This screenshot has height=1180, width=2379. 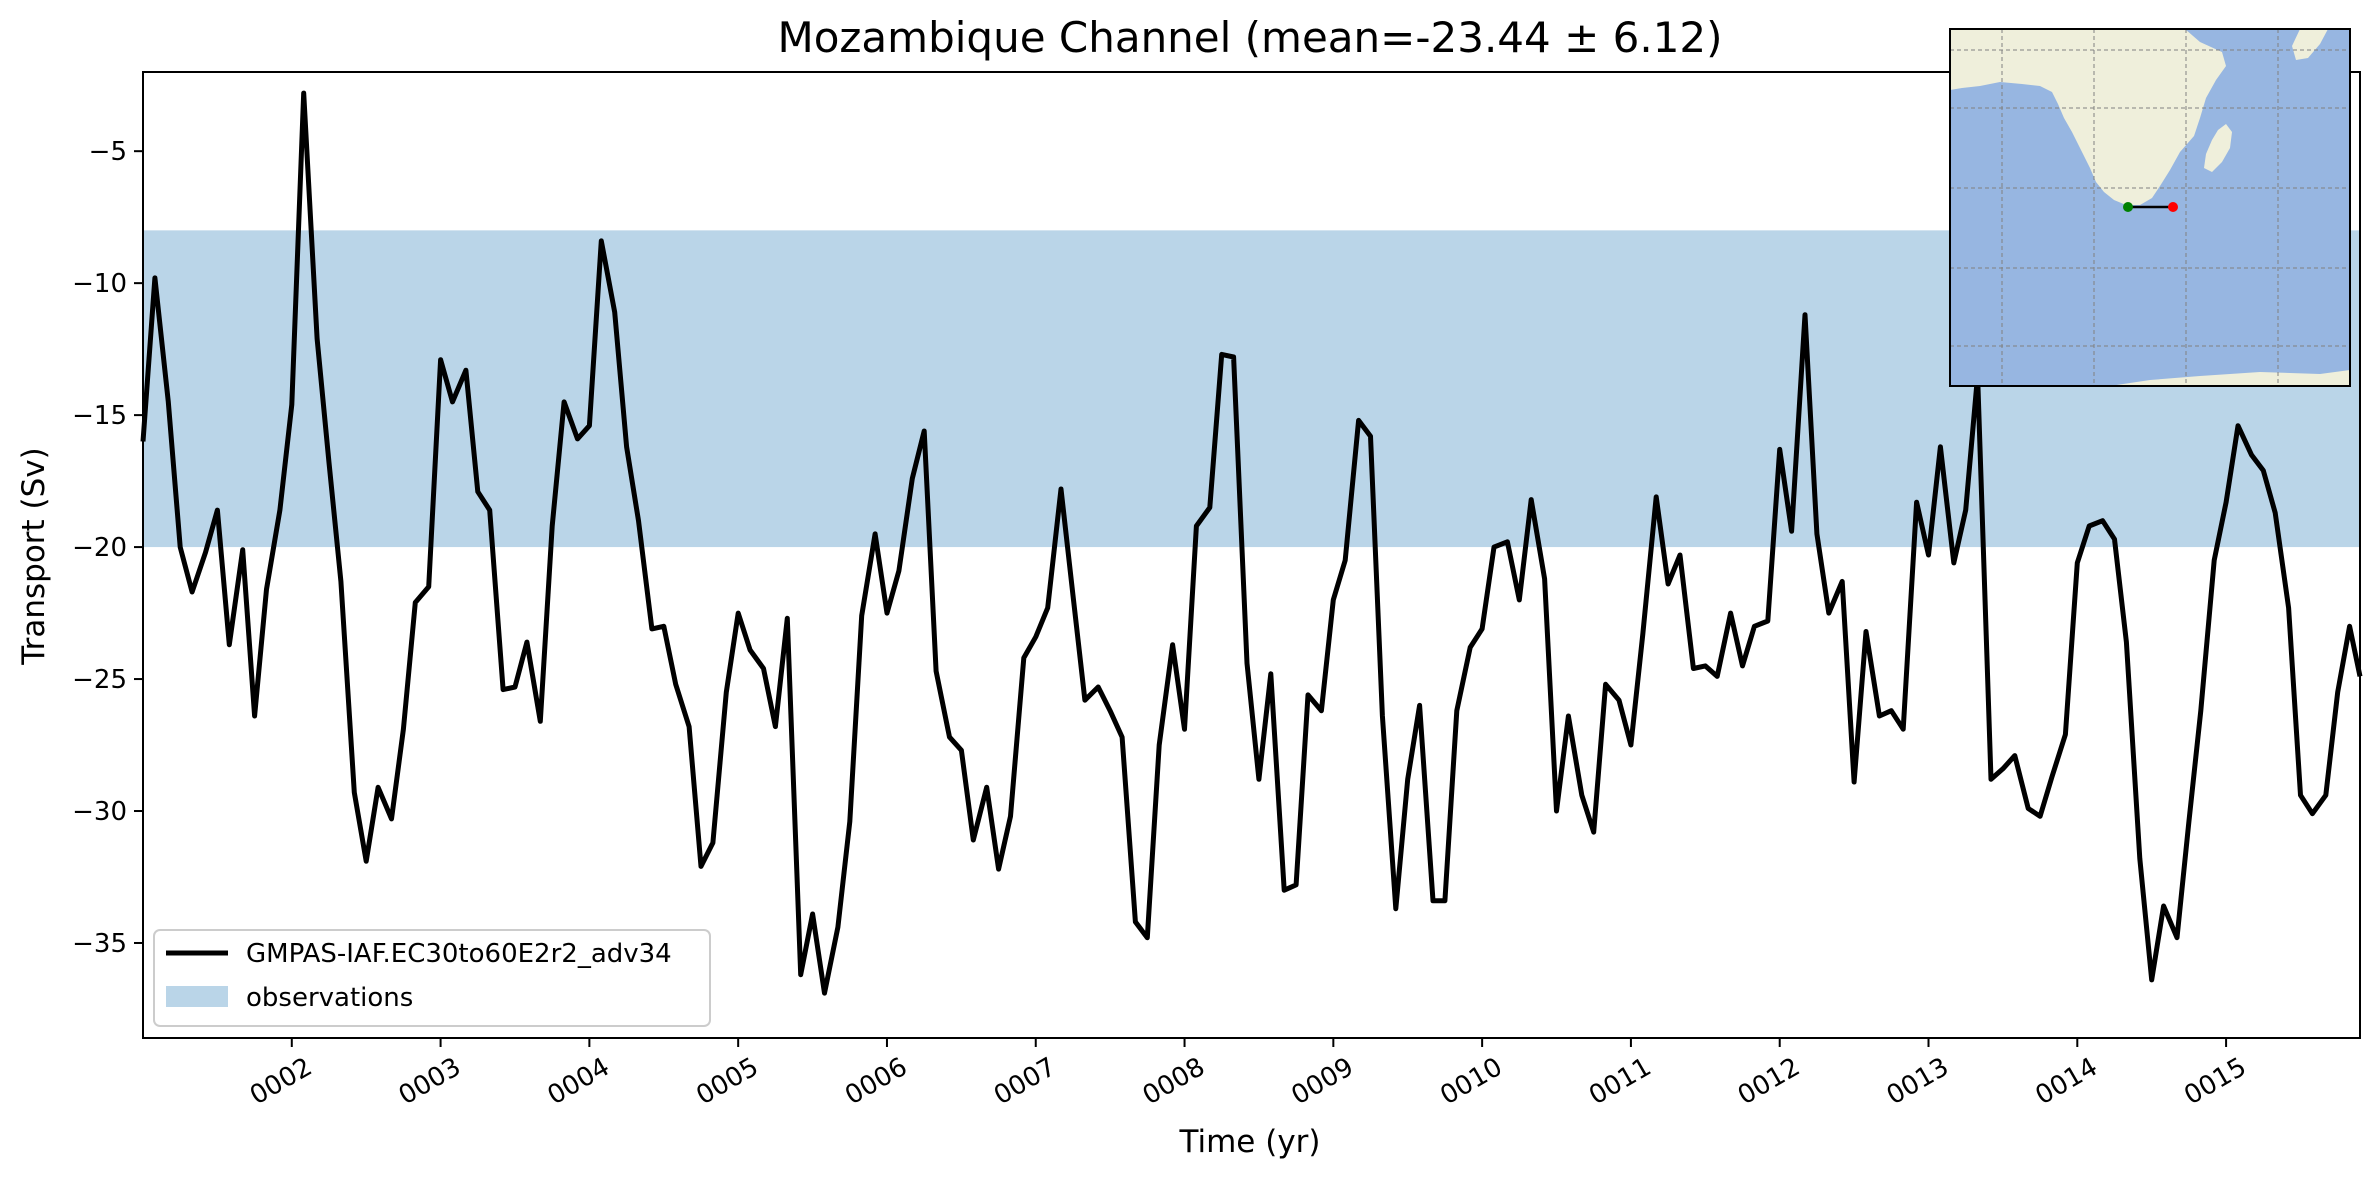 I want to click on y-tick-label: −20, so click(x=99, y=548).